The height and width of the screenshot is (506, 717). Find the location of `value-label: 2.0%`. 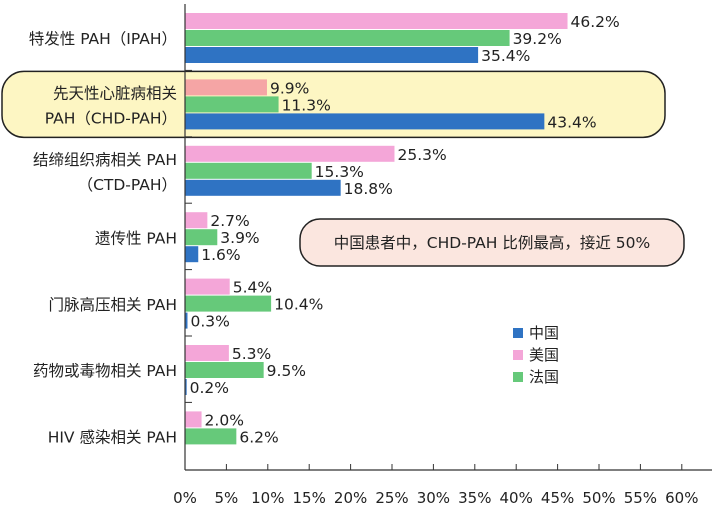

value-label: 2.0% is located at coordinates (224, 420).